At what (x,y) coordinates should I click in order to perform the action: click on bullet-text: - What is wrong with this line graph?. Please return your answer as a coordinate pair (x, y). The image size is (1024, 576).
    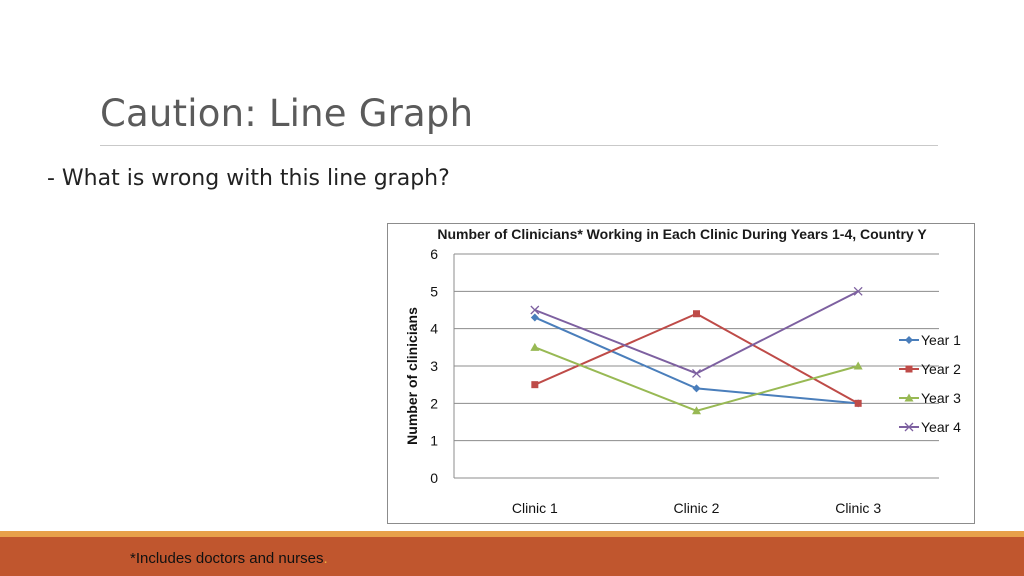
    Looking at the image, I should click on (248, 178).